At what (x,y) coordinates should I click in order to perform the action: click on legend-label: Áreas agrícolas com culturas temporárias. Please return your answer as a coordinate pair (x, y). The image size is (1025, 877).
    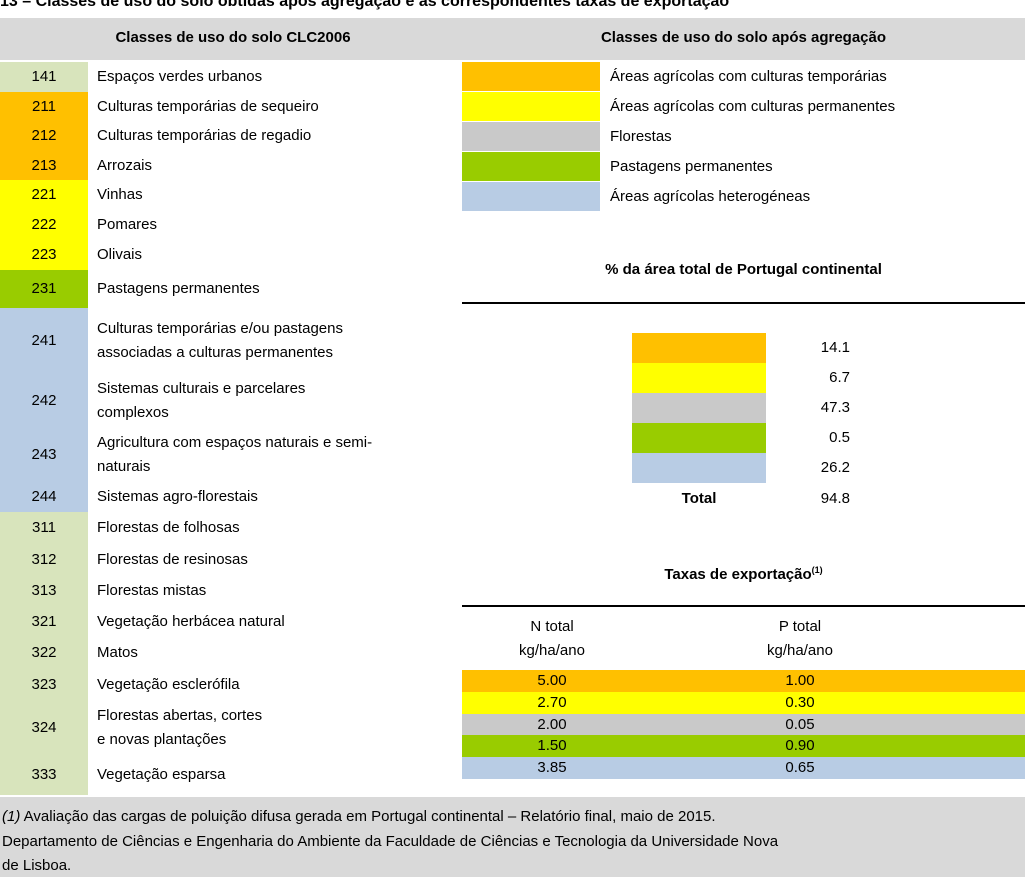
    Looking at the image, I should click on (748, 76).